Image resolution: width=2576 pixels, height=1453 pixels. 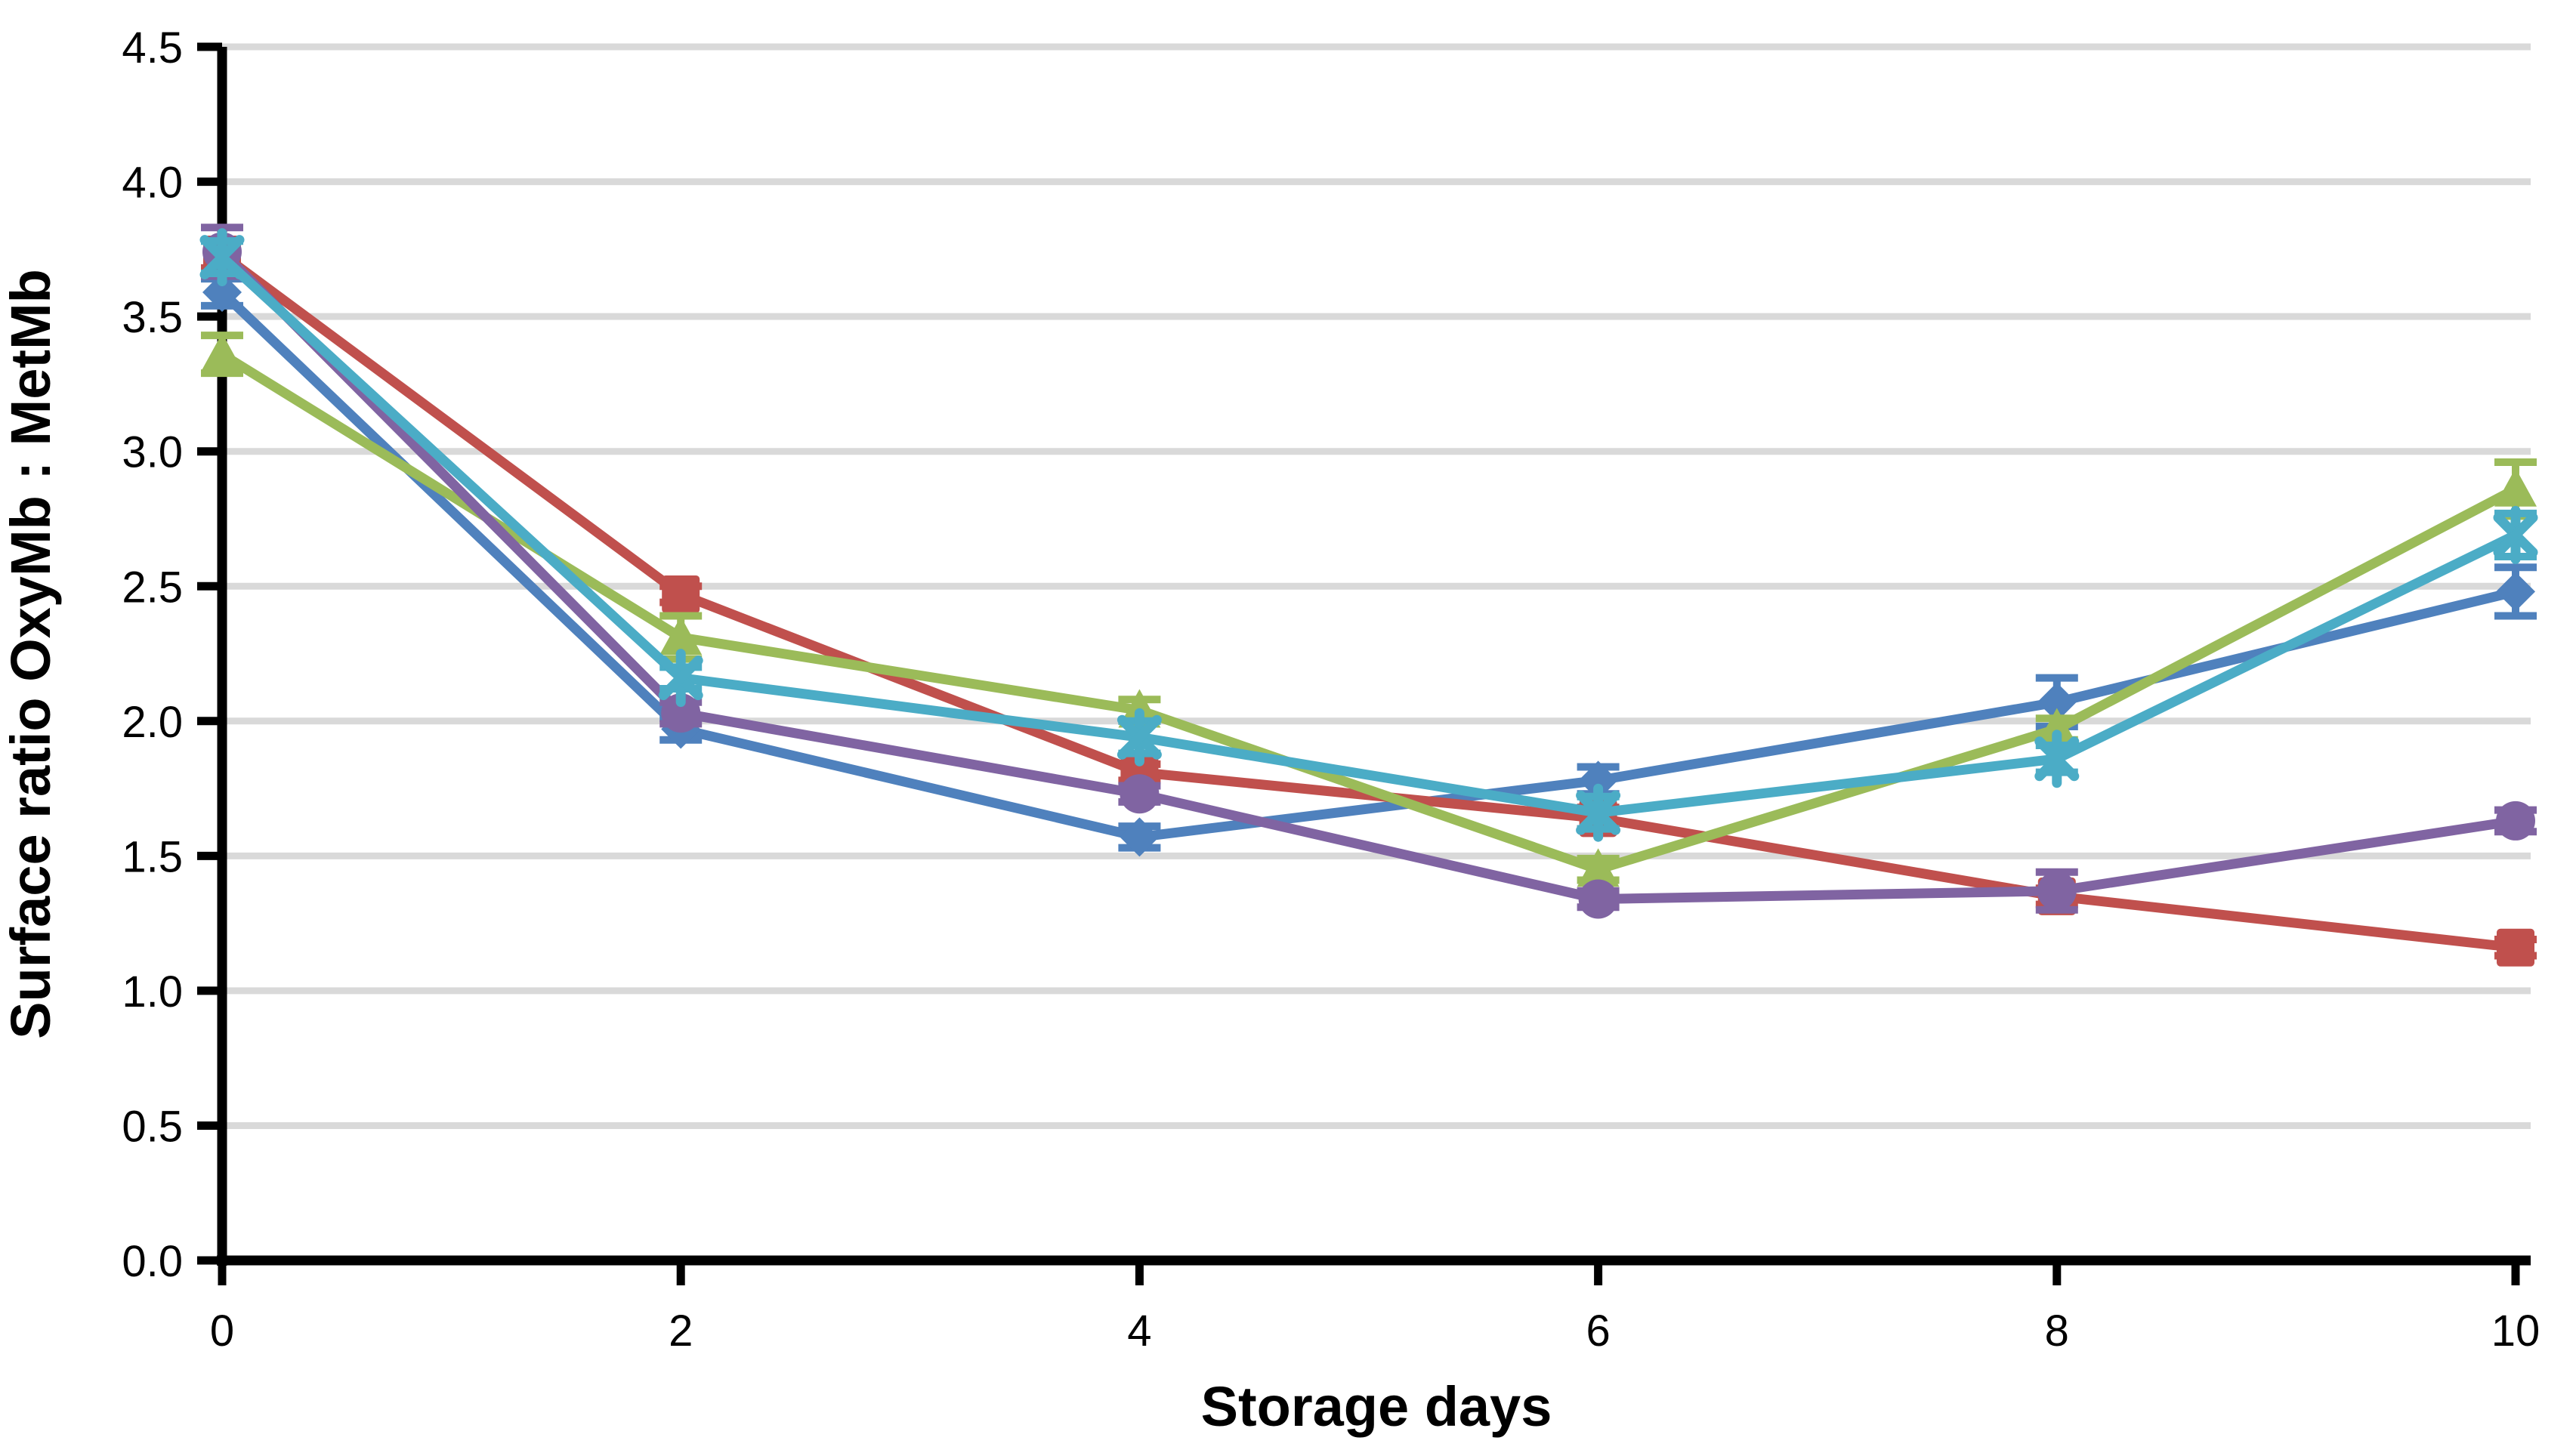 What do you see at coordinates (152, 47) in the screenshot?
I see `y-tick-label: 4.5` at bounding box center [152, 47].